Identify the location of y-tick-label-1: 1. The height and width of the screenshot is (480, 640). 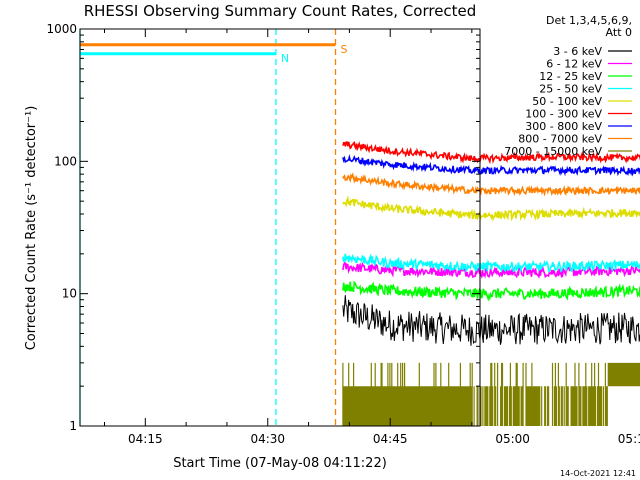
(73, 426).